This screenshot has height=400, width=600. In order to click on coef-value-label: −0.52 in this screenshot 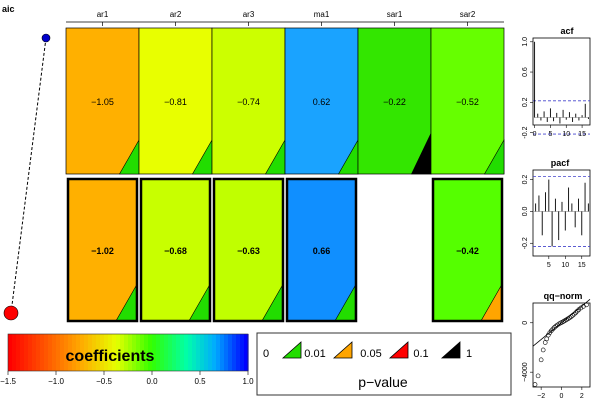, I will do `click(467, 102)`.